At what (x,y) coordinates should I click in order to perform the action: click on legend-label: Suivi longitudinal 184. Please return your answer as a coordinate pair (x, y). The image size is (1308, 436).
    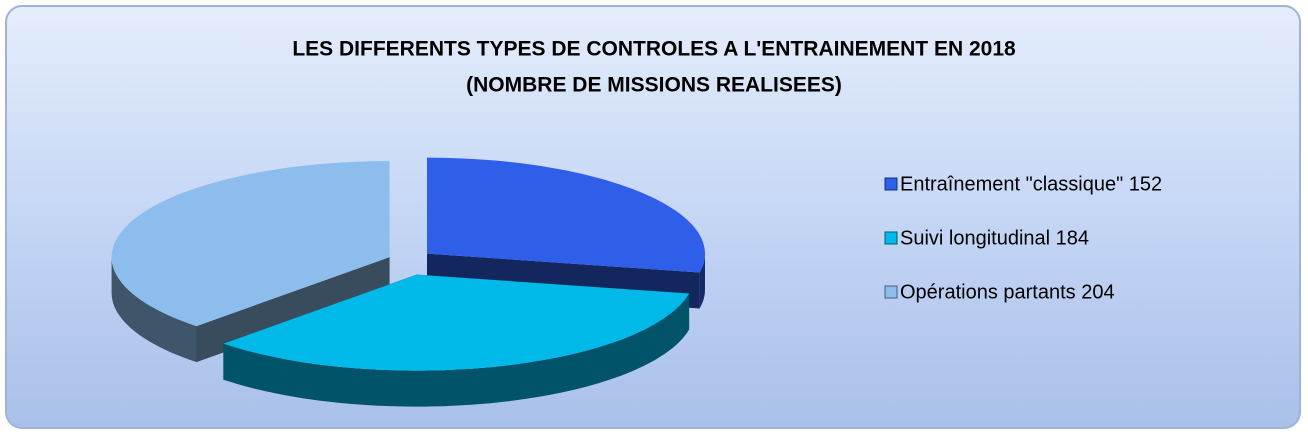
    Looking at the image, I should click on (994, 238).